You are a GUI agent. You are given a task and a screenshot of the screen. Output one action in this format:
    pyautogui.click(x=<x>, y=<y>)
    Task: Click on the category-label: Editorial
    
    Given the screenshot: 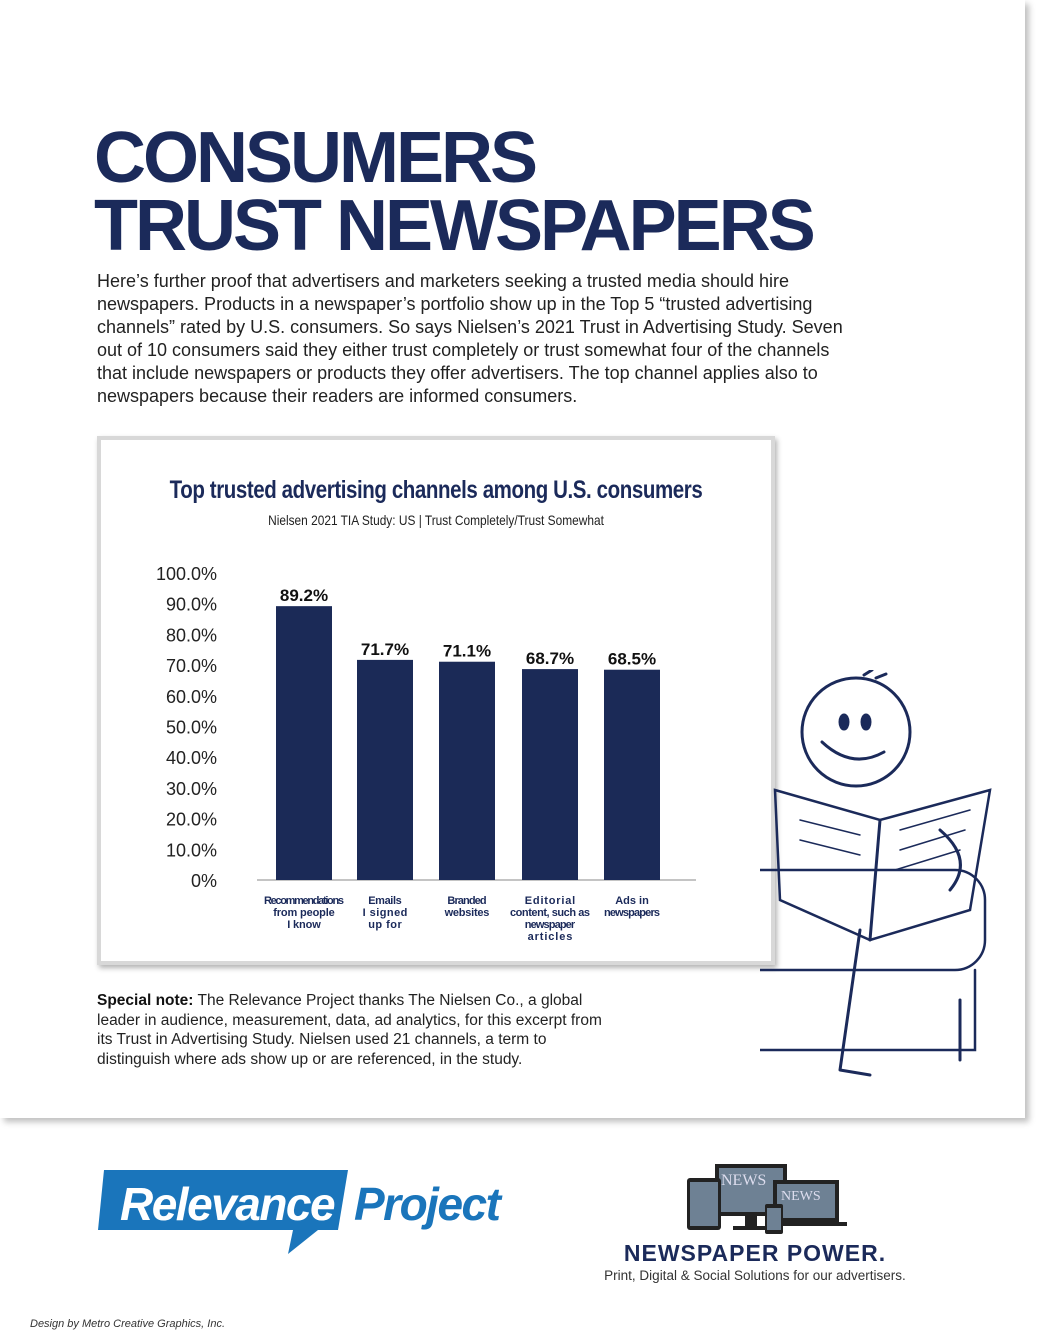 What is the action you would take?
    pyautogui.click(x=550, y=901)
    